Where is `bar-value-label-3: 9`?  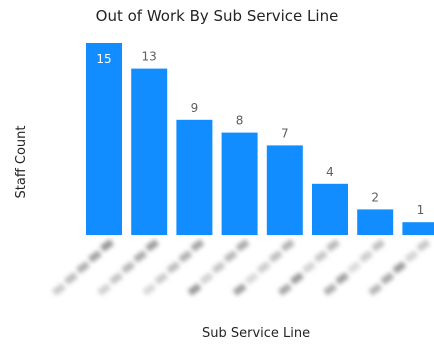
bar-value-label-3: 9 is located at coordinates (195, 108).